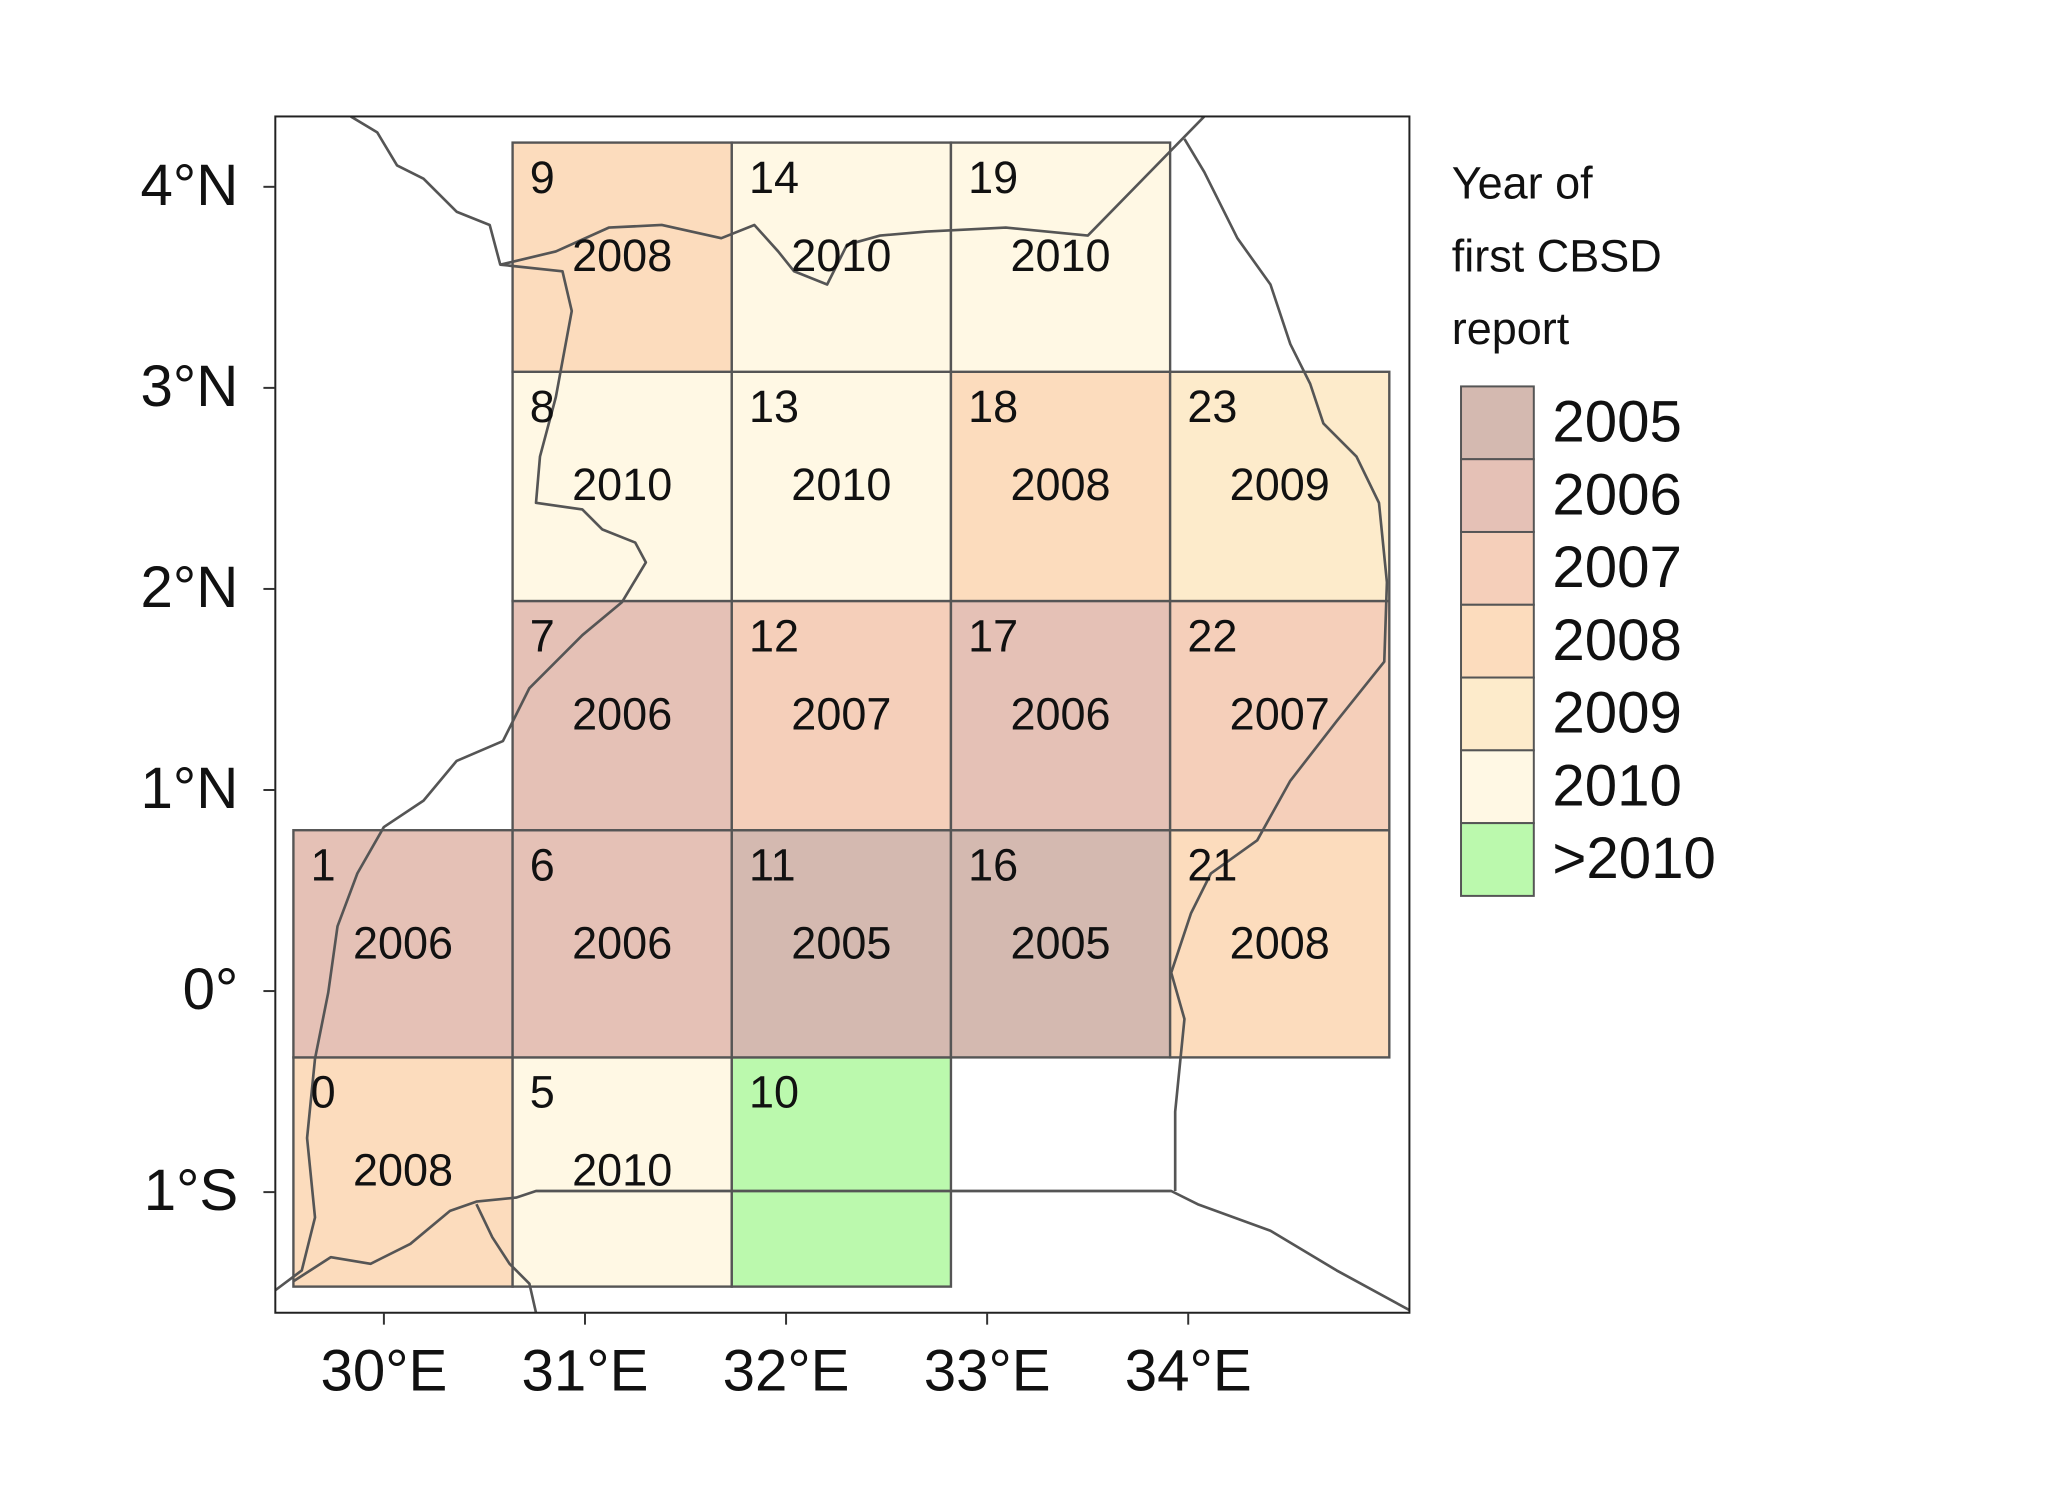  I want to click on y-tick-label: 2°N, so click(190, 587).